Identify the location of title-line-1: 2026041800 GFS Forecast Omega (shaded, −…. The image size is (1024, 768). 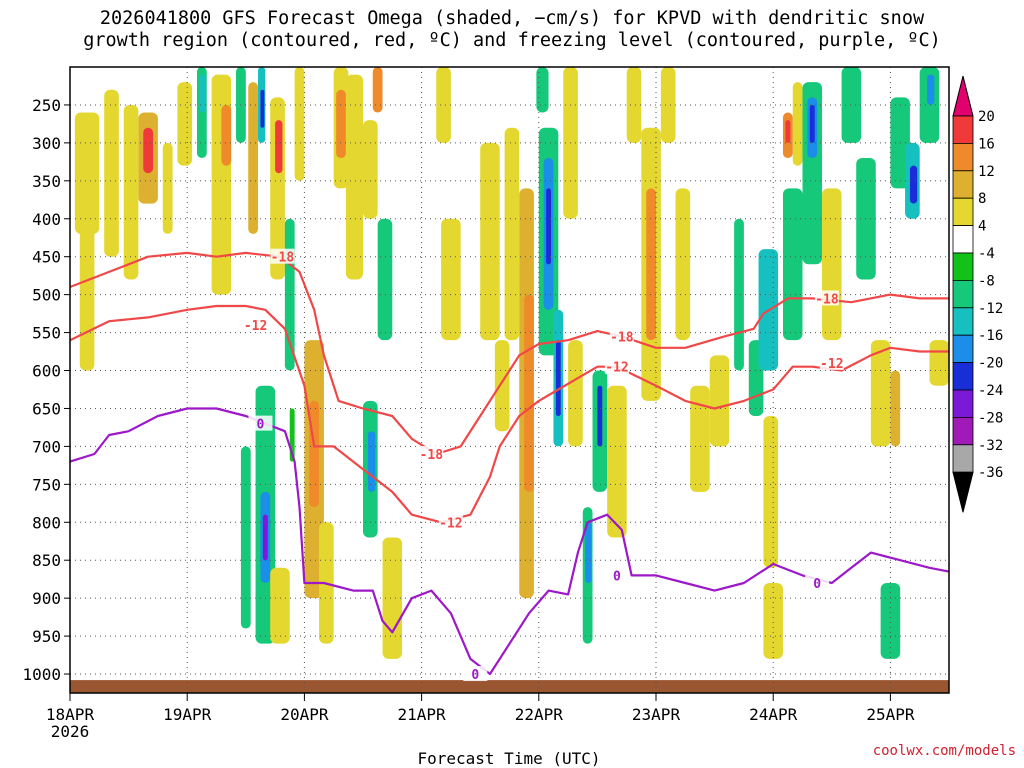
(512, 18).